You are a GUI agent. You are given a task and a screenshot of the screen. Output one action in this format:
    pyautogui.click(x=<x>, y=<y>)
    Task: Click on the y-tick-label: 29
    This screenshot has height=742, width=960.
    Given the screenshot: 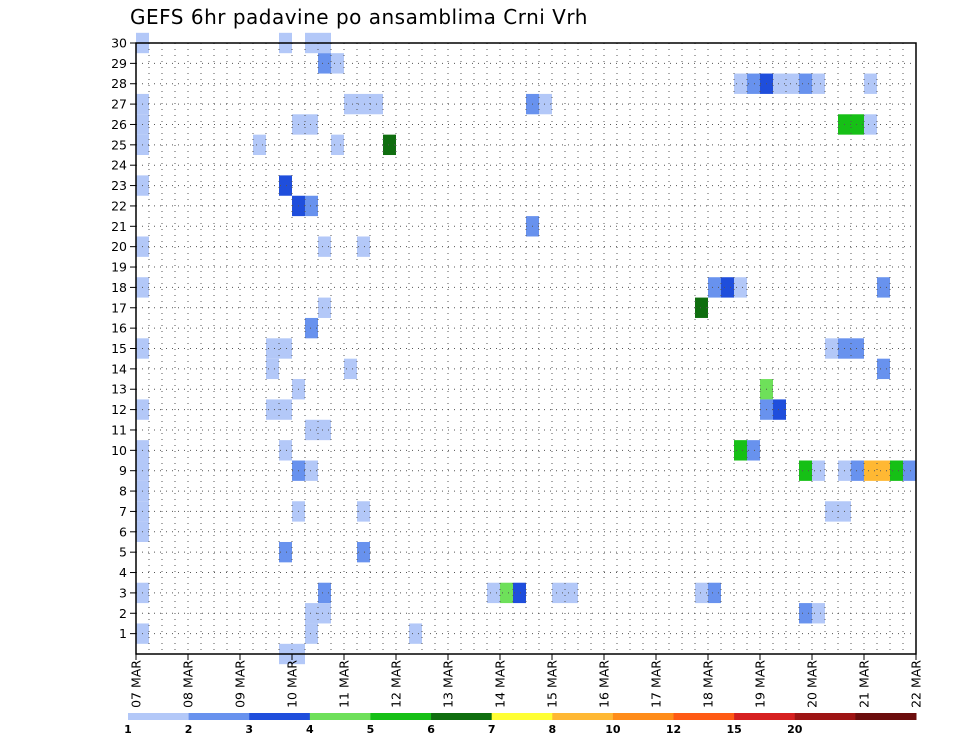 What is the action you would take?
    pyautogui.click(x=119, y=63)
    